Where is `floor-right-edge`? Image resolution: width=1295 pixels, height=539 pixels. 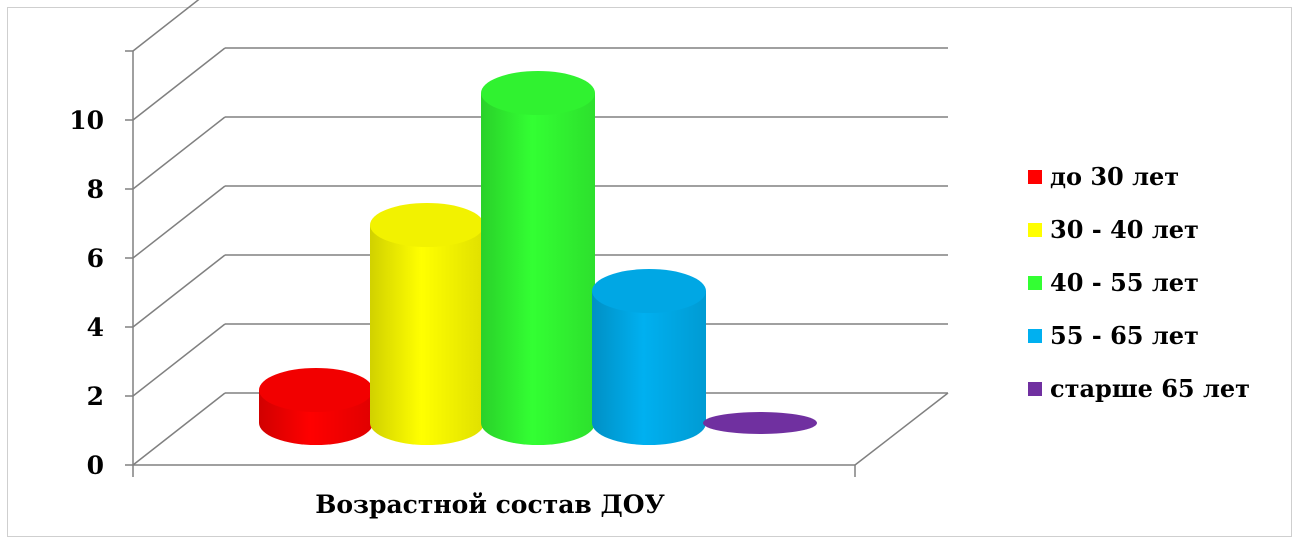 floor-right-edge is located at coordinates (901, 429).